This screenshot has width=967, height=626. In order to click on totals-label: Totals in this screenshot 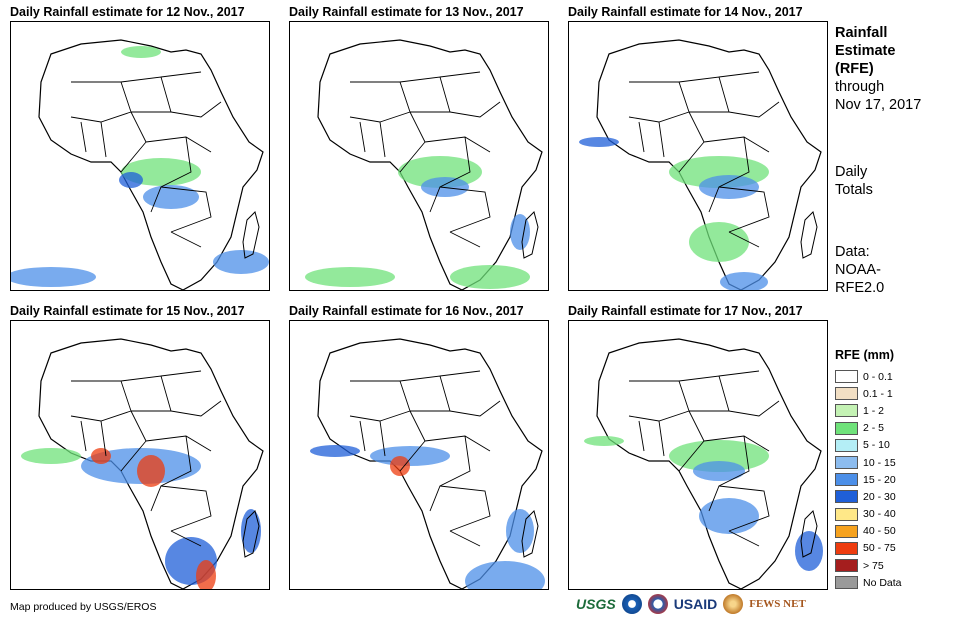, I will do `click(854, 190)`.